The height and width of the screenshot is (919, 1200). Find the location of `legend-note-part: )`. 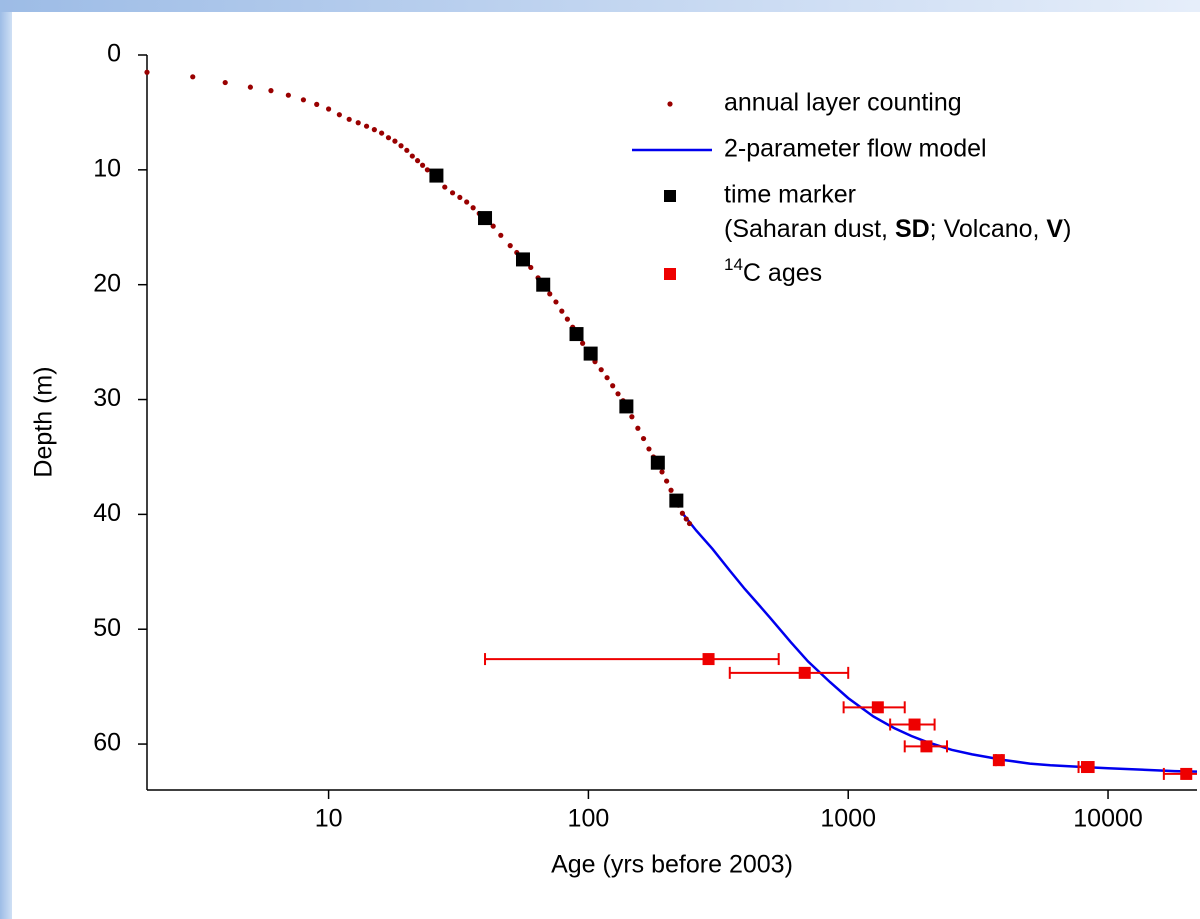

legend-note-part: ) is located at coordinates (1067, 229).